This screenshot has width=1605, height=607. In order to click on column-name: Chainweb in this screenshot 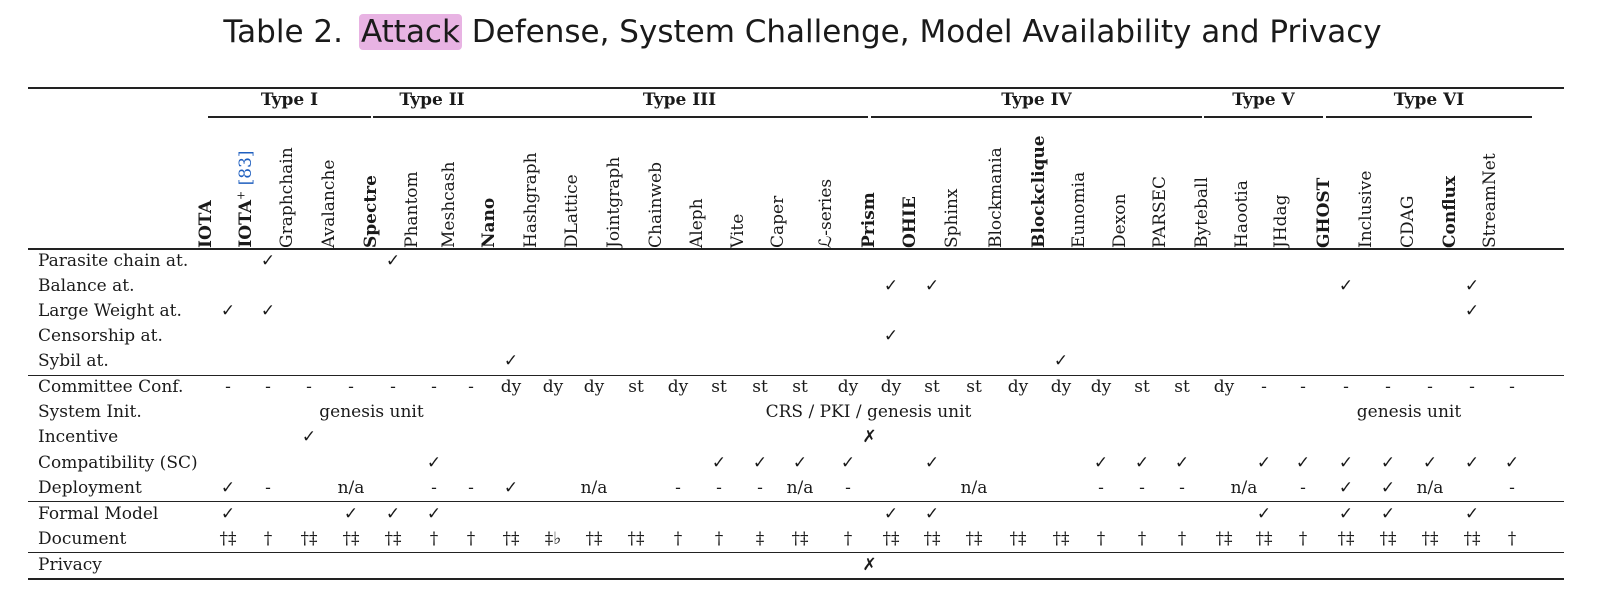, I will do `click(656, 205)`.